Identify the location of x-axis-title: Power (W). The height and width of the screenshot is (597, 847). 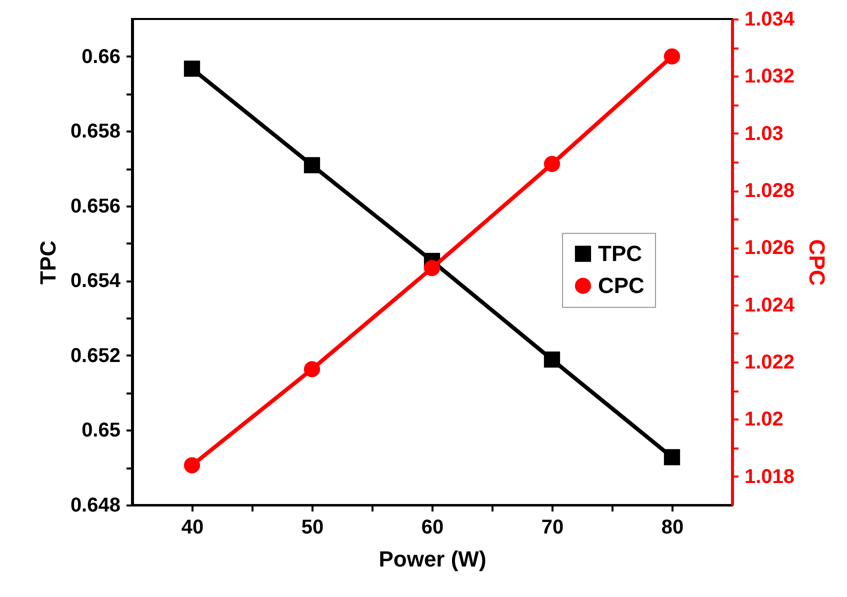
(432, 559).